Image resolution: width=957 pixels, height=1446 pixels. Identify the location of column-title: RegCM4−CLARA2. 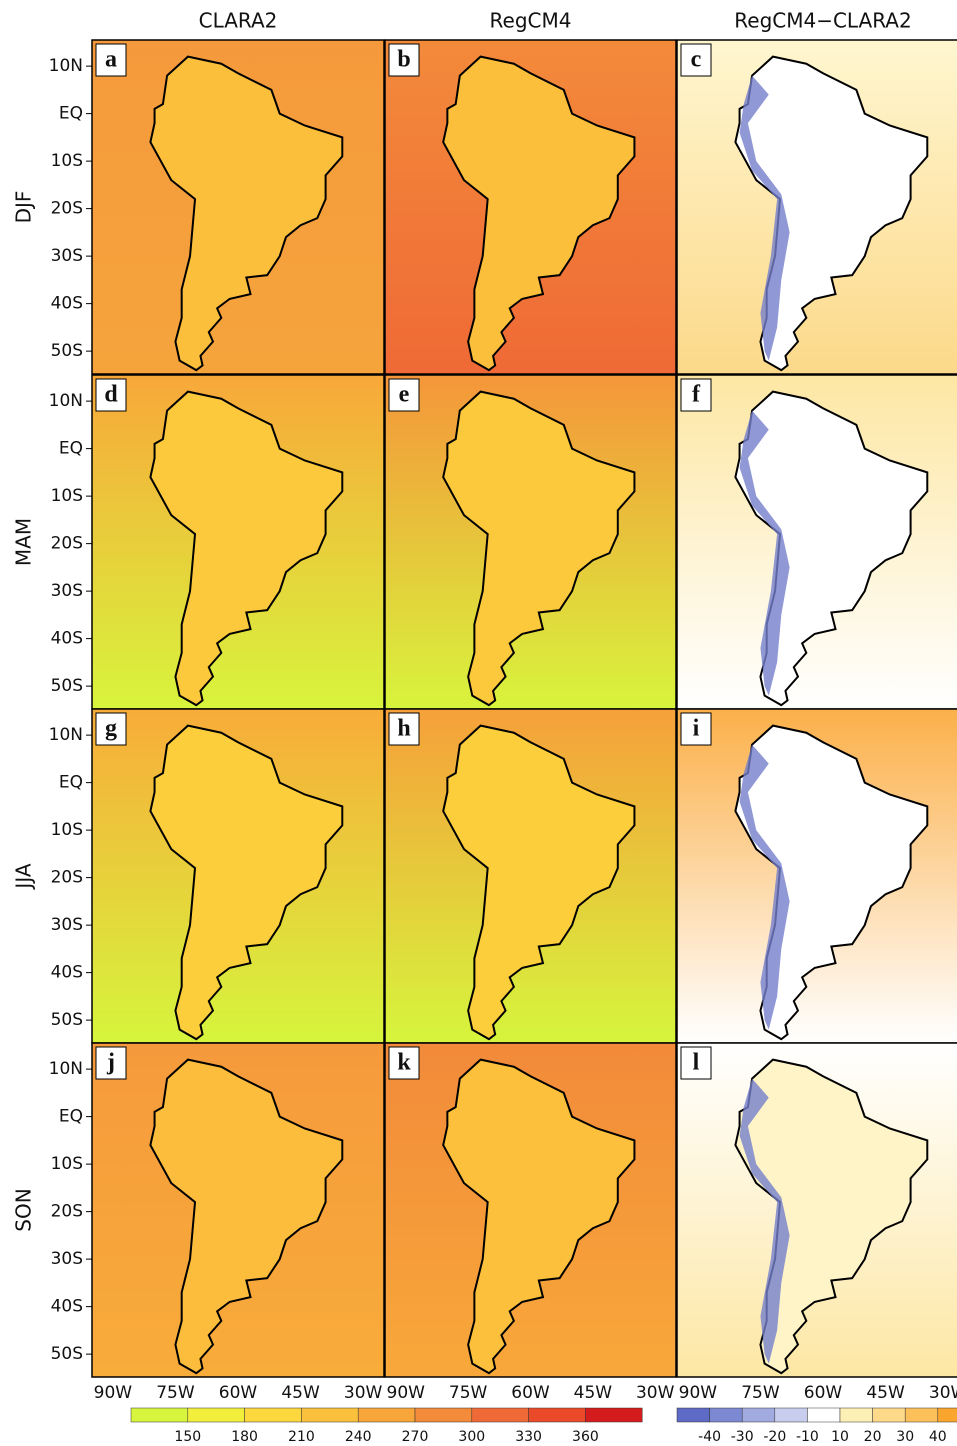
(822, 21).